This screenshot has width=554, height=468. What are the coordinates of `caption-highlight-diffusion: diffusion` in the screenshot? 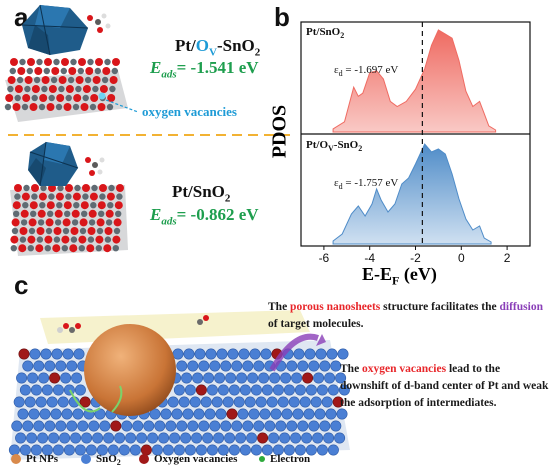 It's located at (521, 307).